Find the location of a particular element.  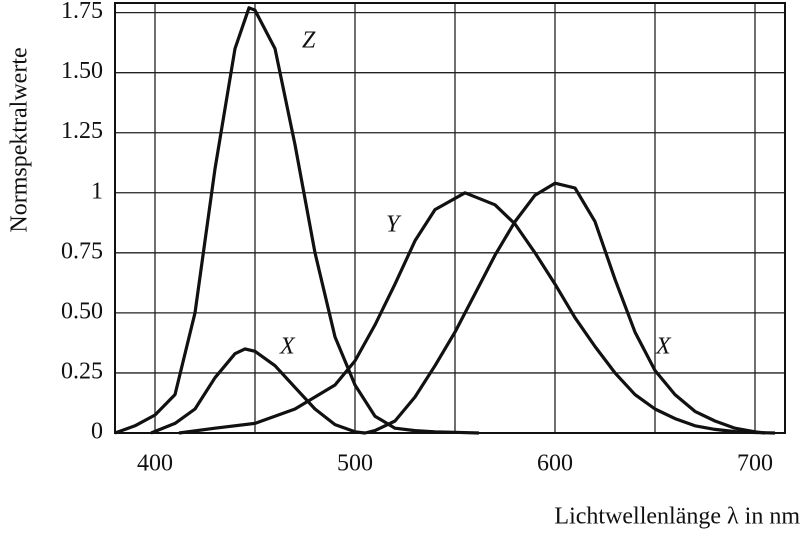

y-axis-label: Normspektralwerte is located at coordinates (20, 139).